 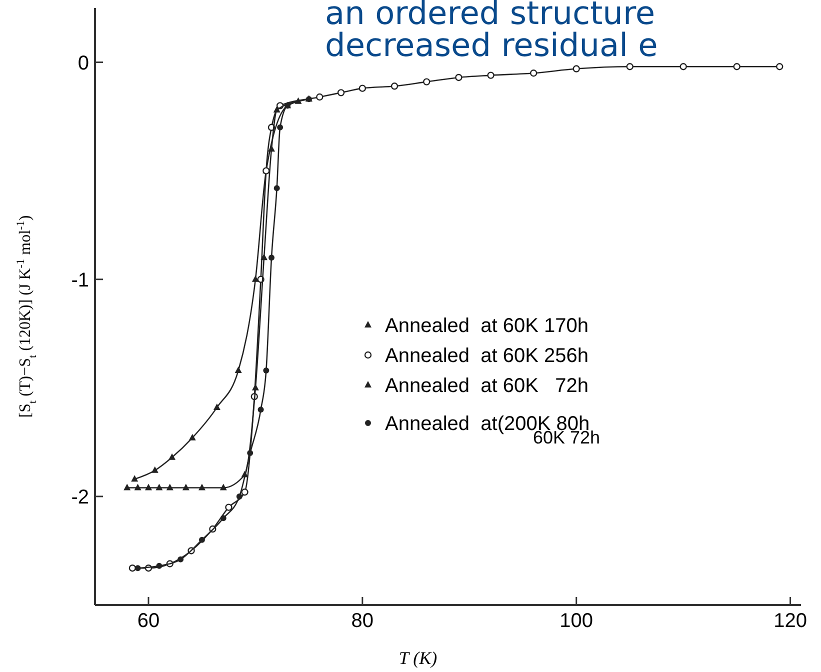 What do you see at coordinates (80, 497) in the screenshot?
I see `y-tick-label: -2` at bounding box center [80, 497].